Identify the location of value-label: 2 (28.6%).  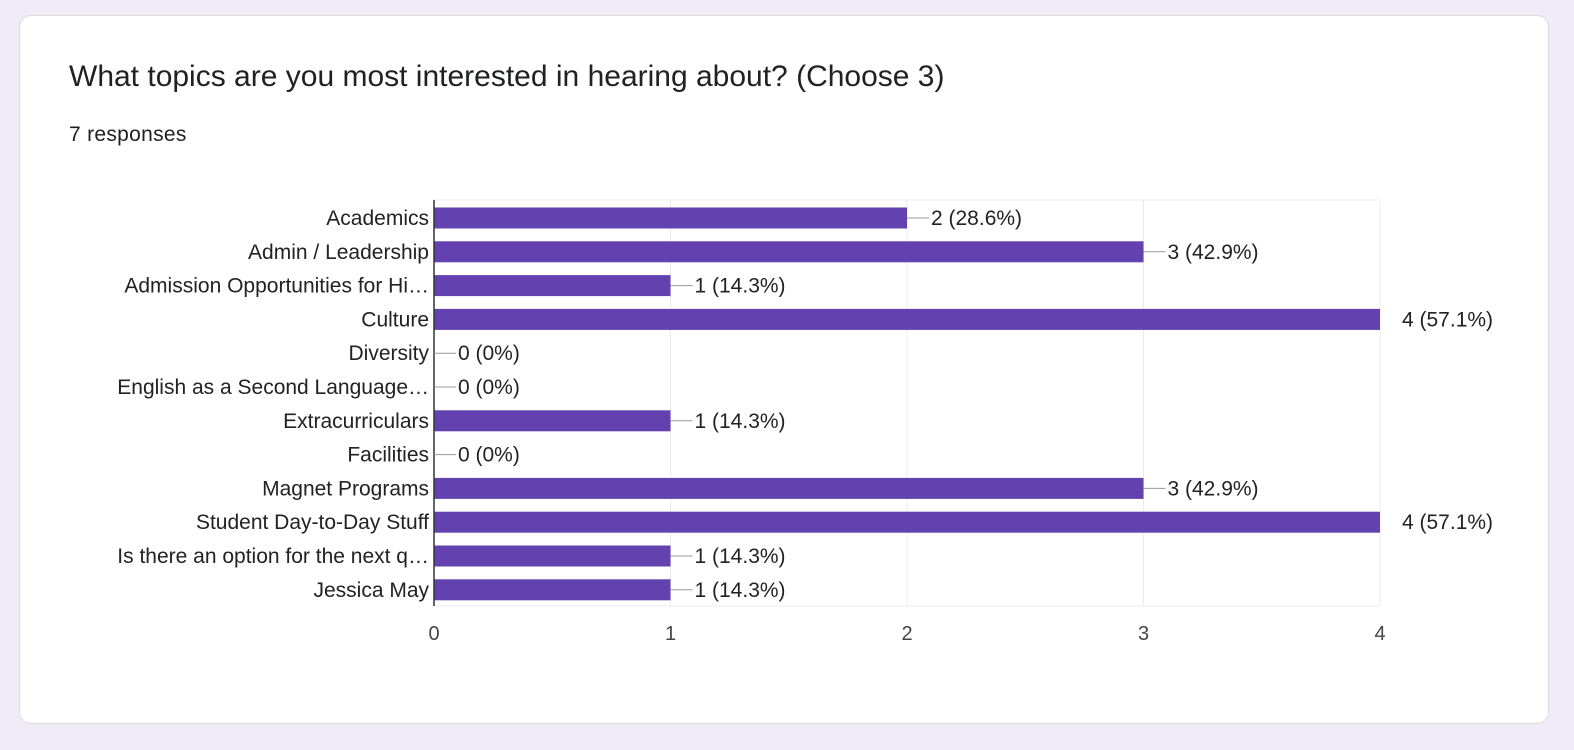
(976, 218).